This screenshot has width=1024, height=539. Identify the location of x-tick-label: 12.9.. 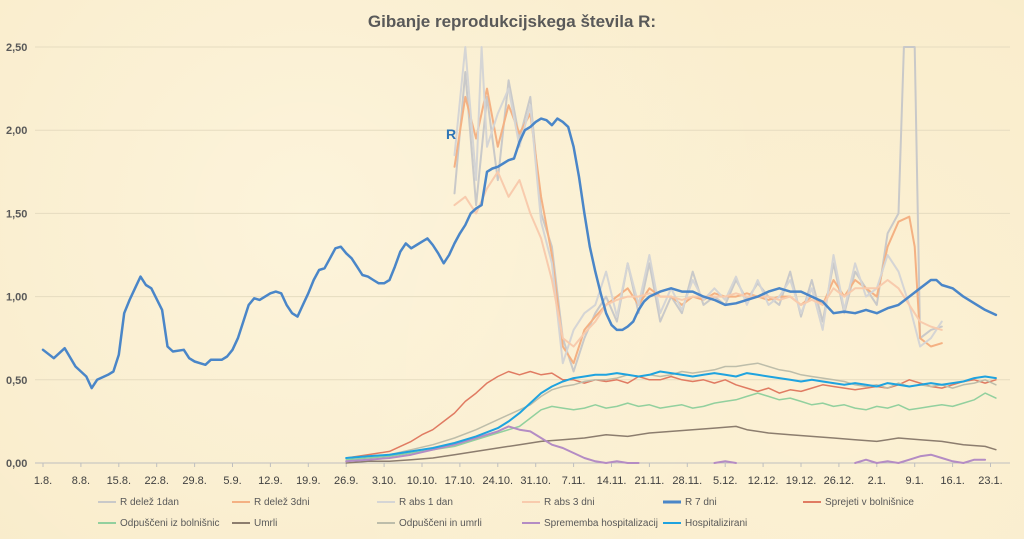
(270, 481).